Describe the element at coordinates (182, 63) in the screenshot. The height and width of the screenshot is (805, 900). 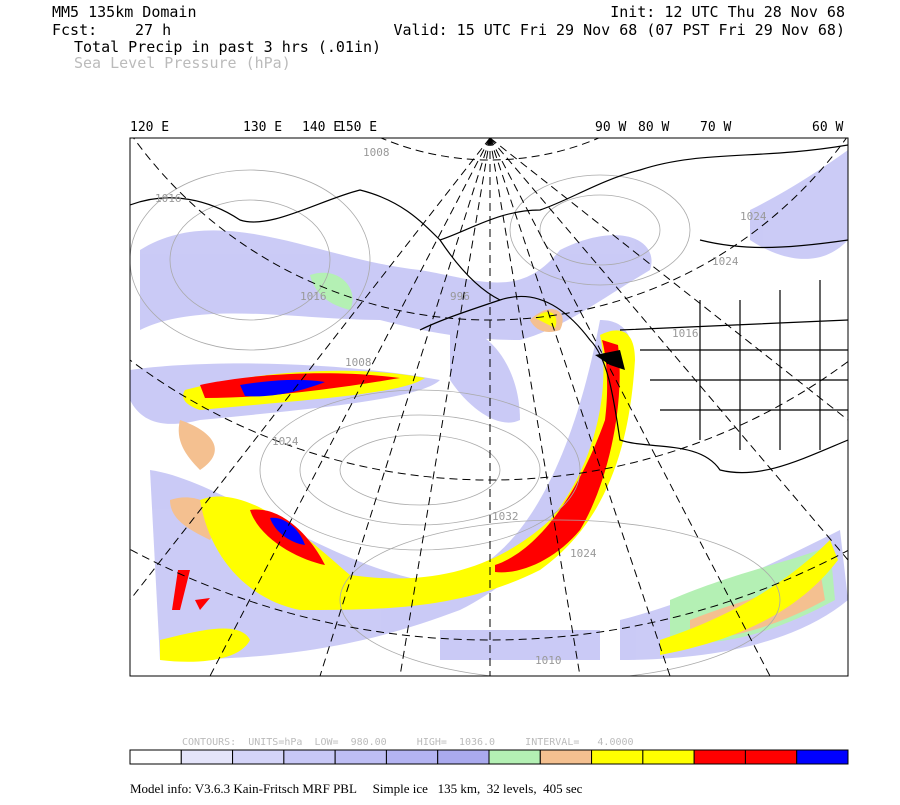
I see `field-secondary: Sea Level Pressure (hPa)` at that location.